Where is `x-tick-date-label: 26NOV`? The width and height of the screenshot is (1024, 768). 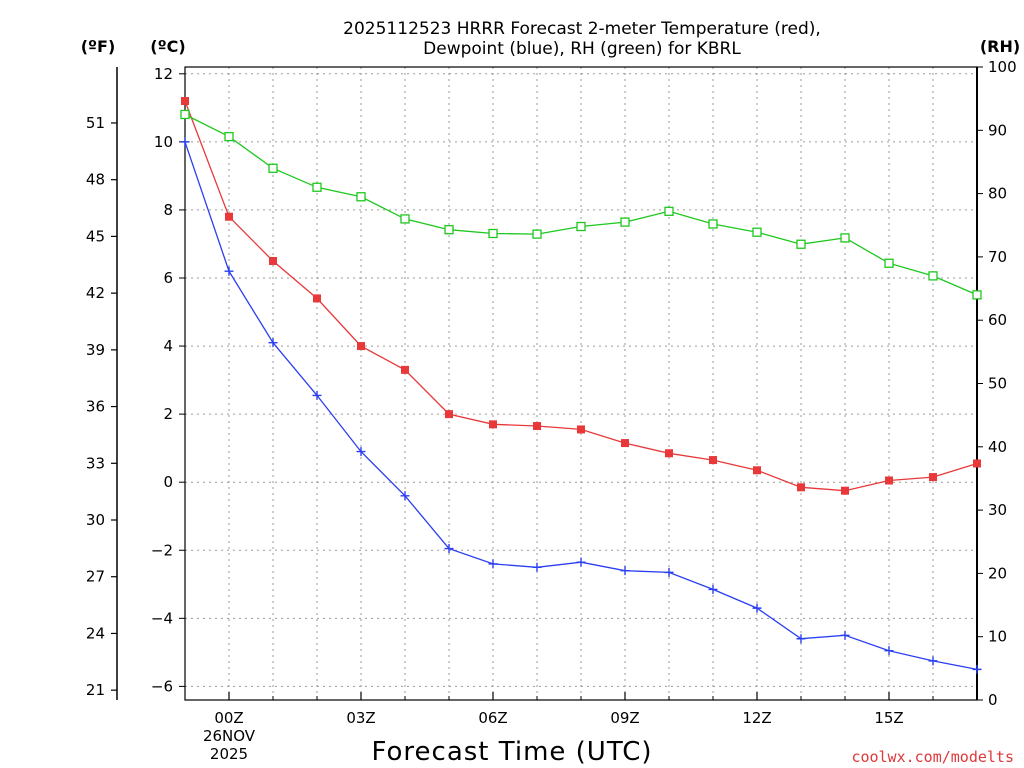 x-tick-date-label: 26NOV is located at coordinates (229, 736).